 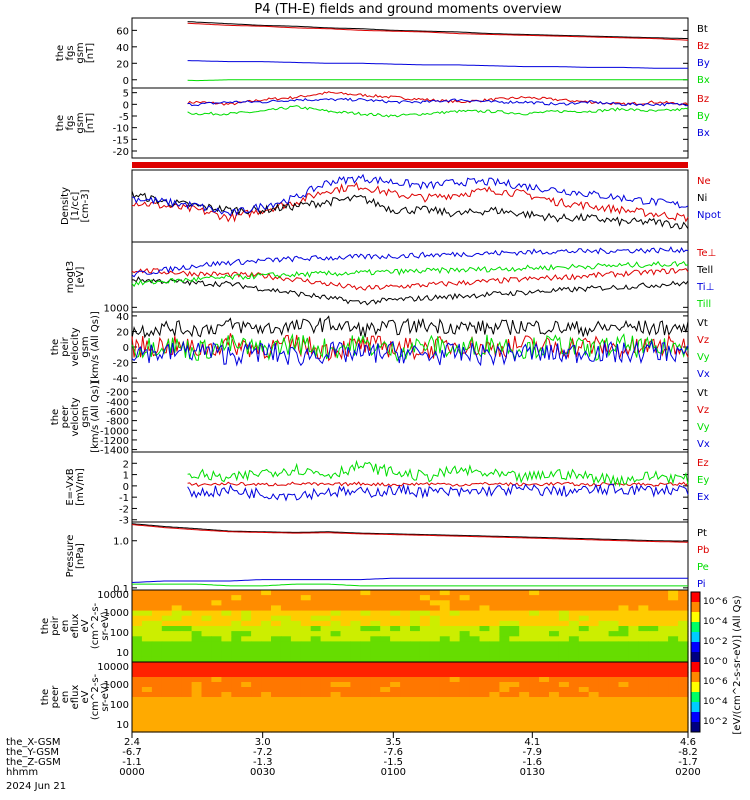 I want to click on legend-velocity-peer-Vt: Vt, so click(x=702, y=393).